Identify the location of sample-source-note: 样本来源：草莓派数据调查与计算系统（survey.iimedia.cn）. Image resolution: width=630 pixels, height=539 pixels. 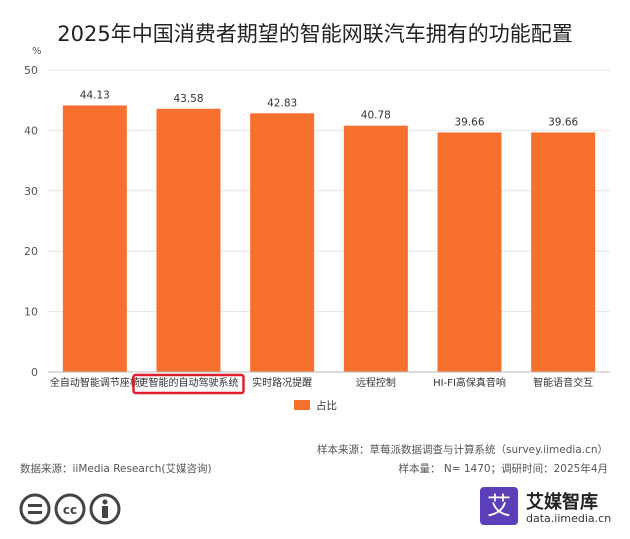
(462, 450).